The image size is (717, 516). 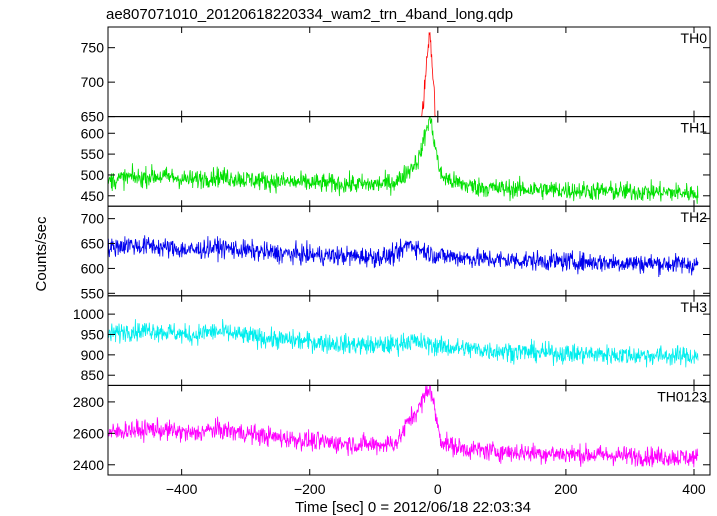 I want to click on x-axis-label: Time [sec] 0 = 2012/06/18 22:03:34, so click(x=413, y=507).